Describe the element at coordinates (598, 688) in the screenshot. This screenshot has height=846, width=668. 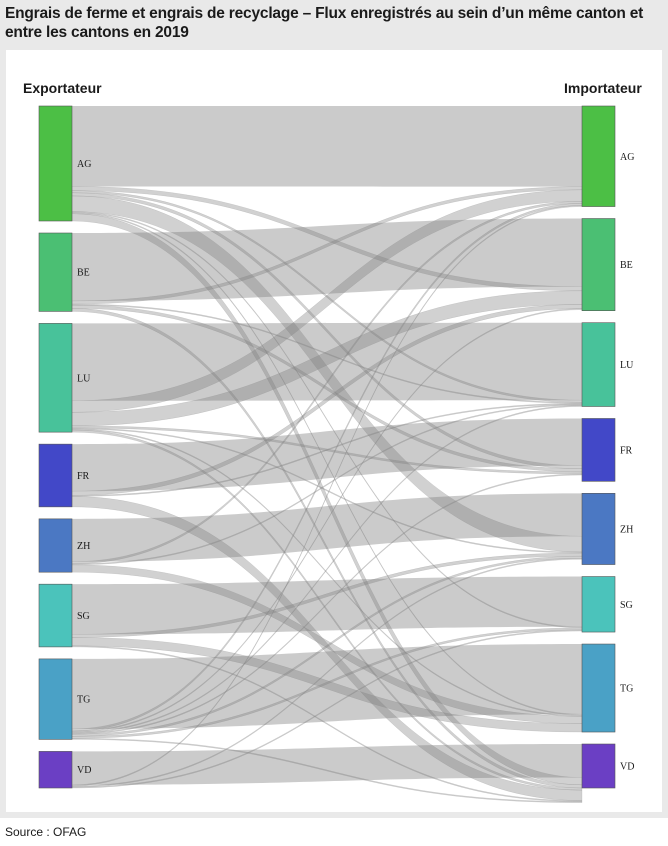
I see `importer-node-tg` at that location.